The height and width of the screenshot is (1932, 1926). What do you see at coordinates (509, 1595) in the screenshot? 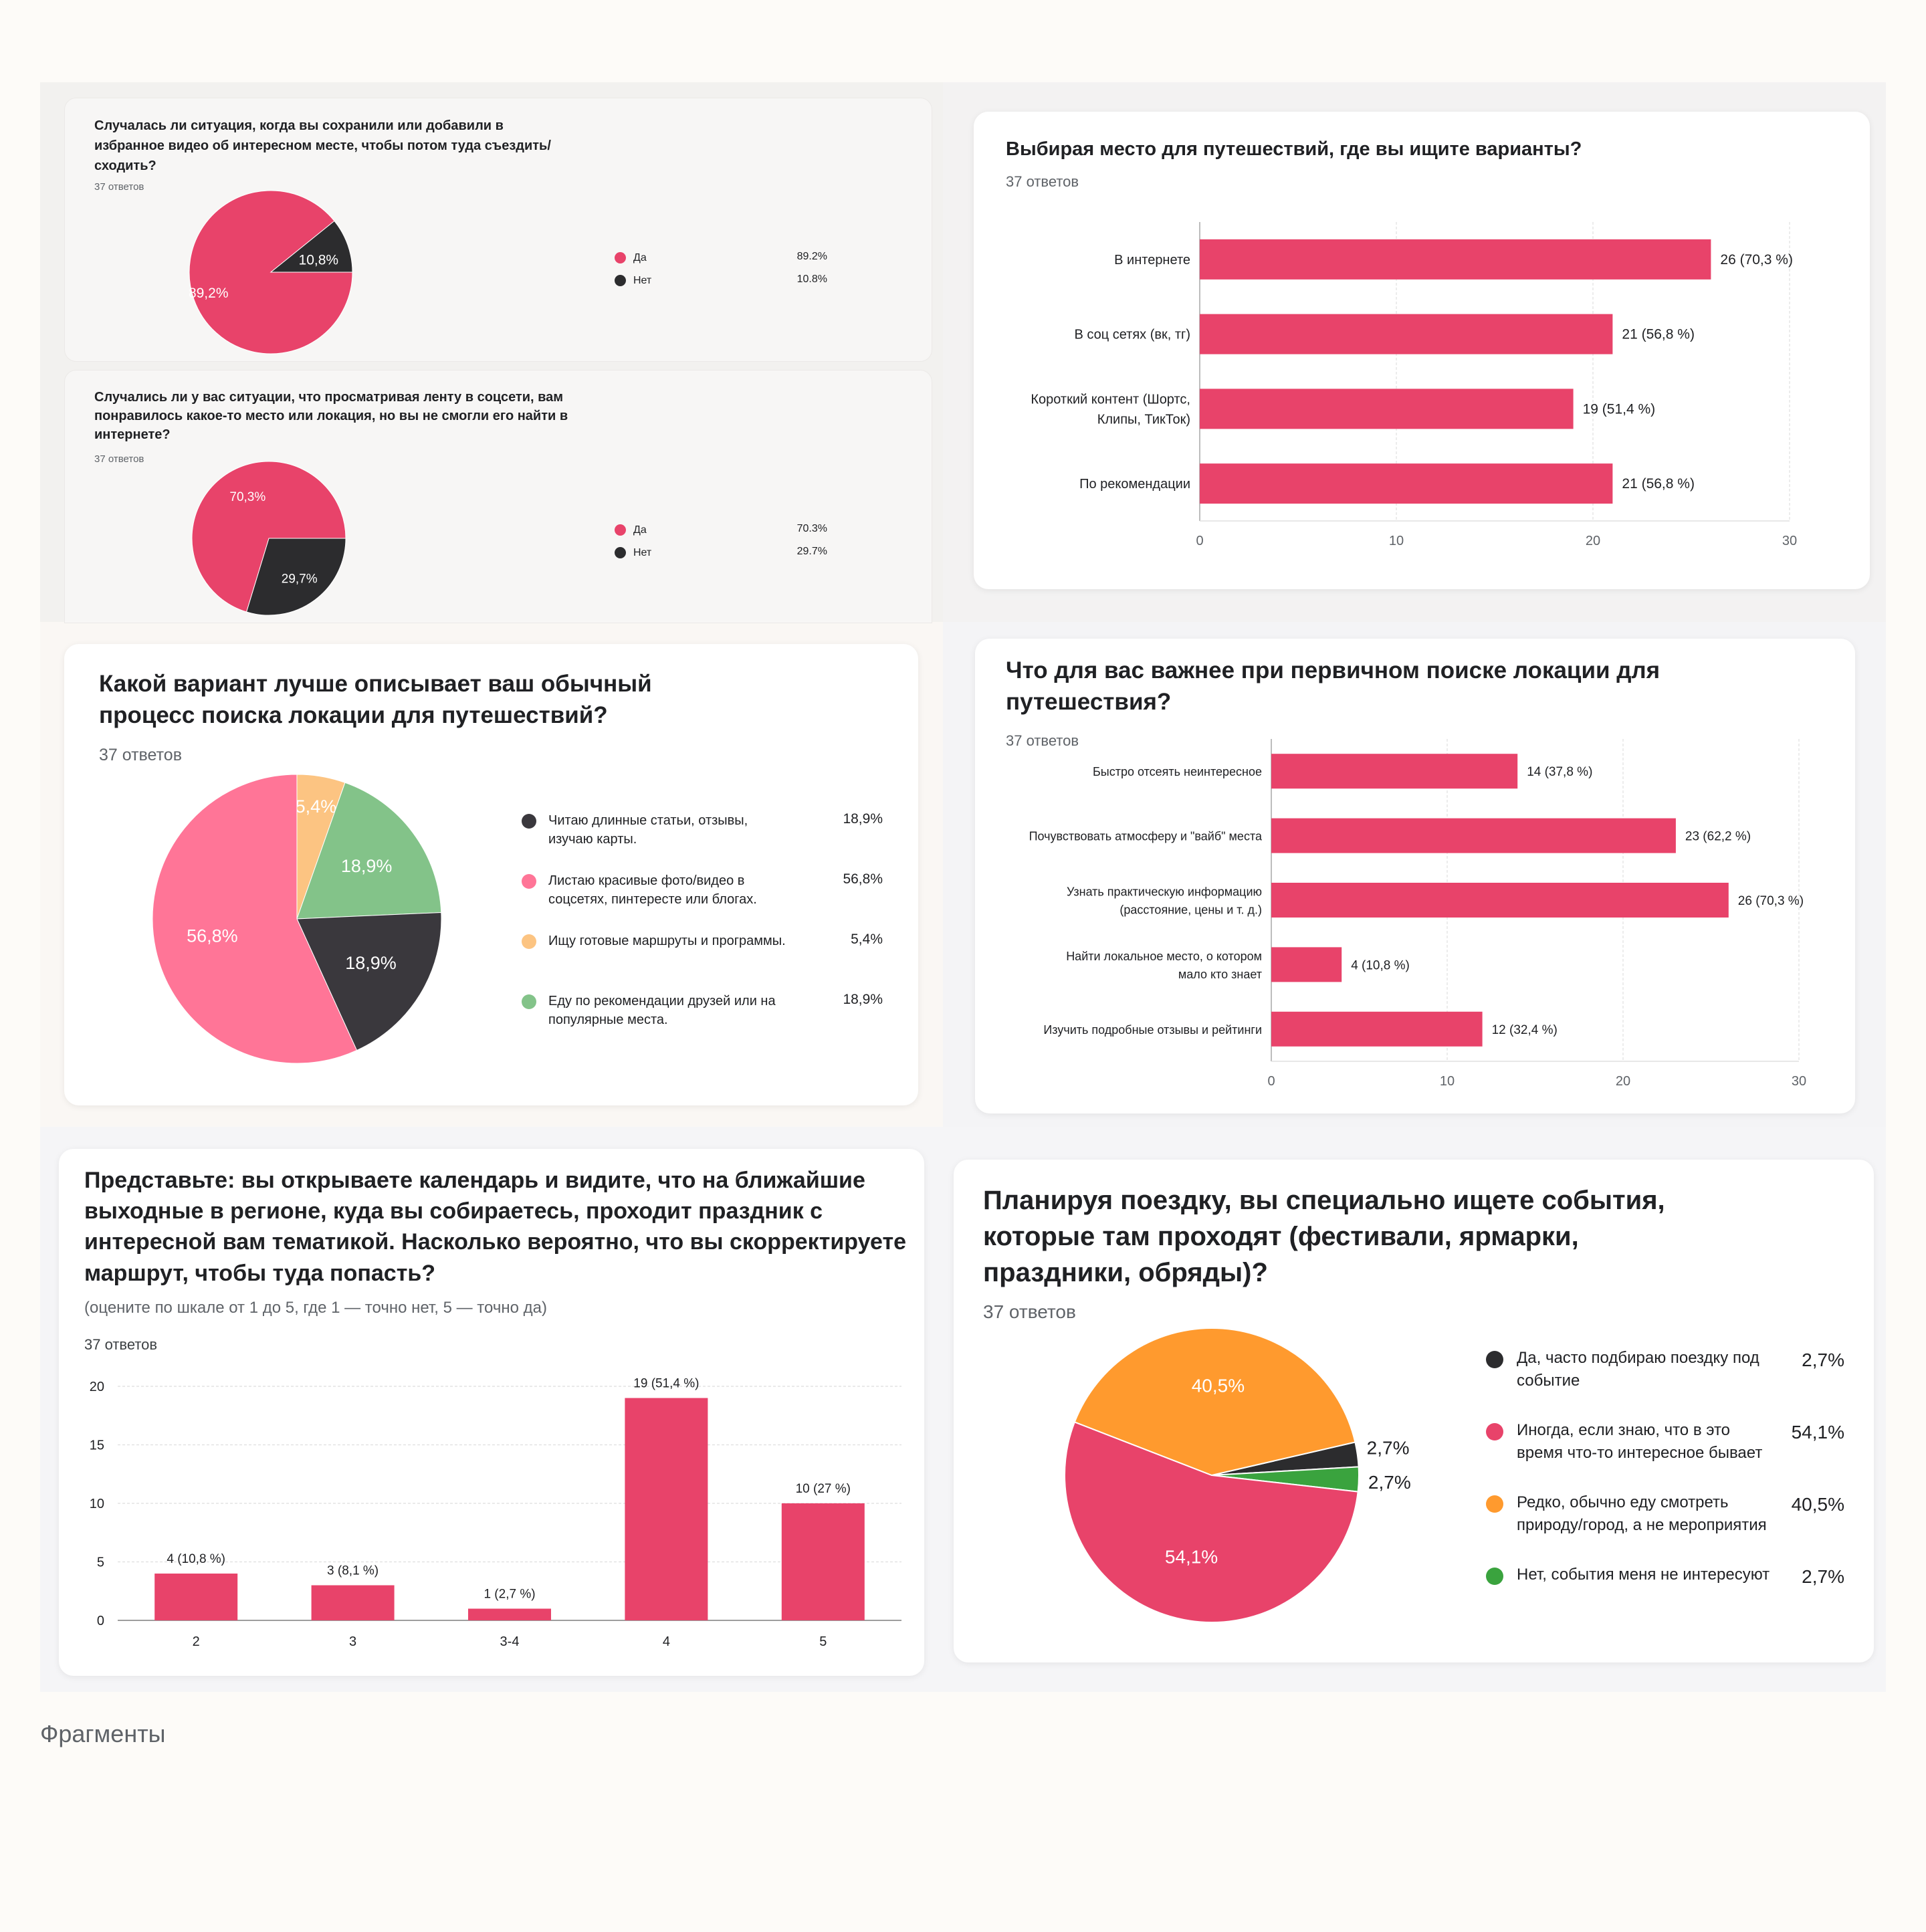
I see `bar-value-label: 1 (2,7 %)` at bounding box center [509, 1595].